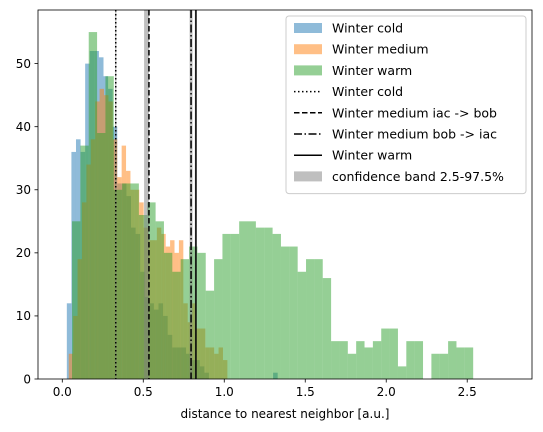  I want to click on x-tick-label: 1.5, so click(305, 392).